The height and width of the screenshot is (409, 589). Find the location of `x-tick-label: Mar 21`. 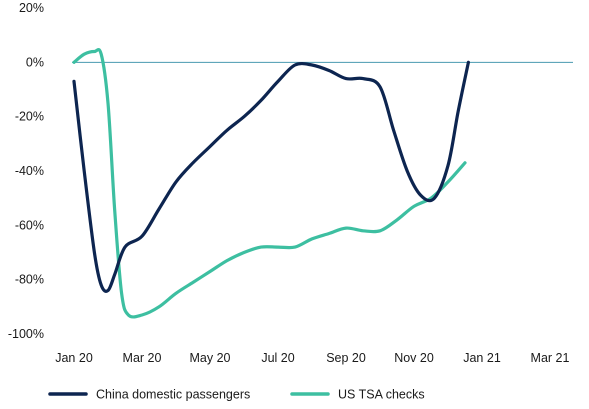

x-tick-label: Mar 21 is located at coordinates (550, 358).